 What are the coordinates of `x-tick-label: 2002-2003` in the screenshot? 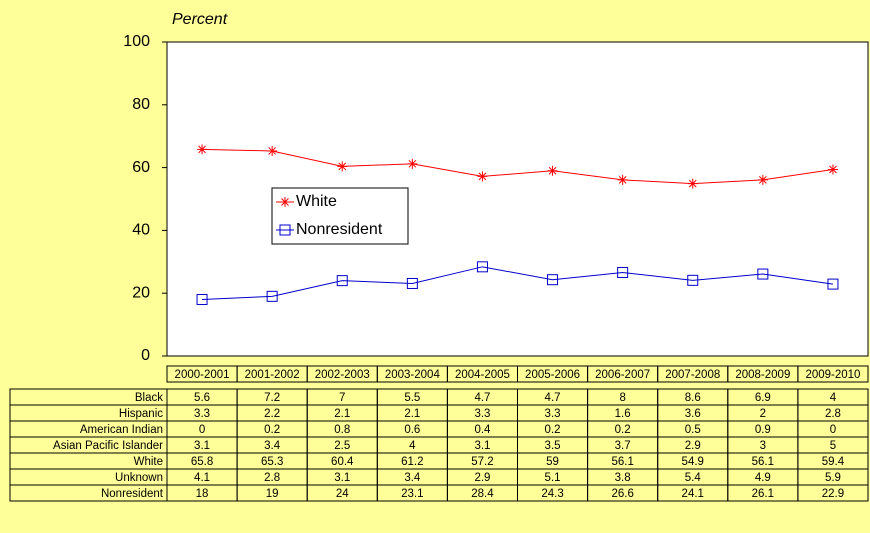 It's located at (342, 375).